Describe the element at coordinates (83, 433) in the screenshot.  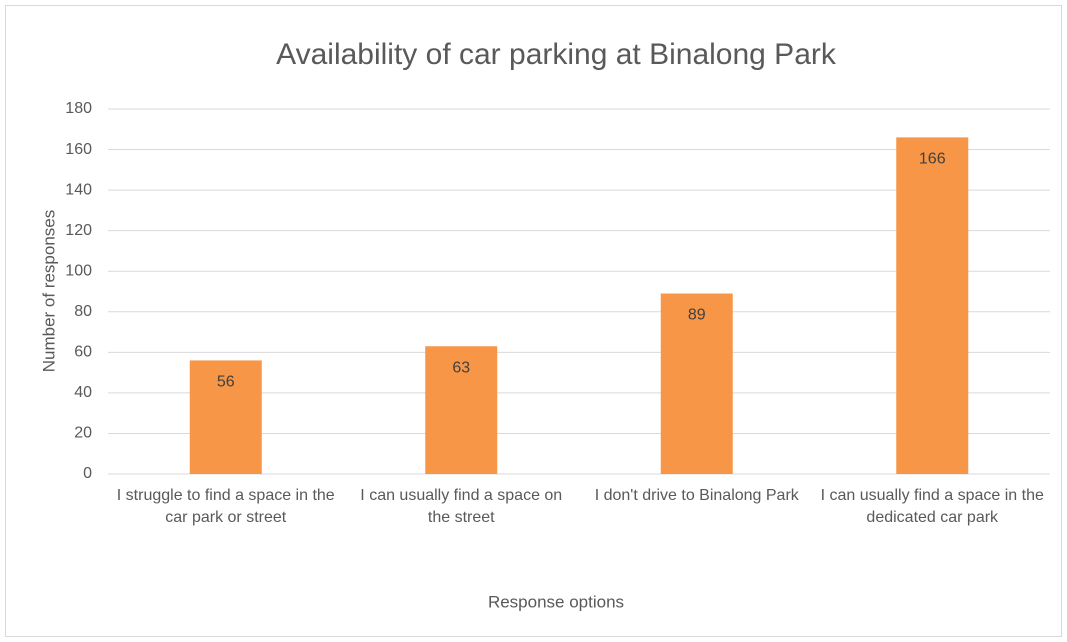
I see `y-tick-label: 20` at that location.